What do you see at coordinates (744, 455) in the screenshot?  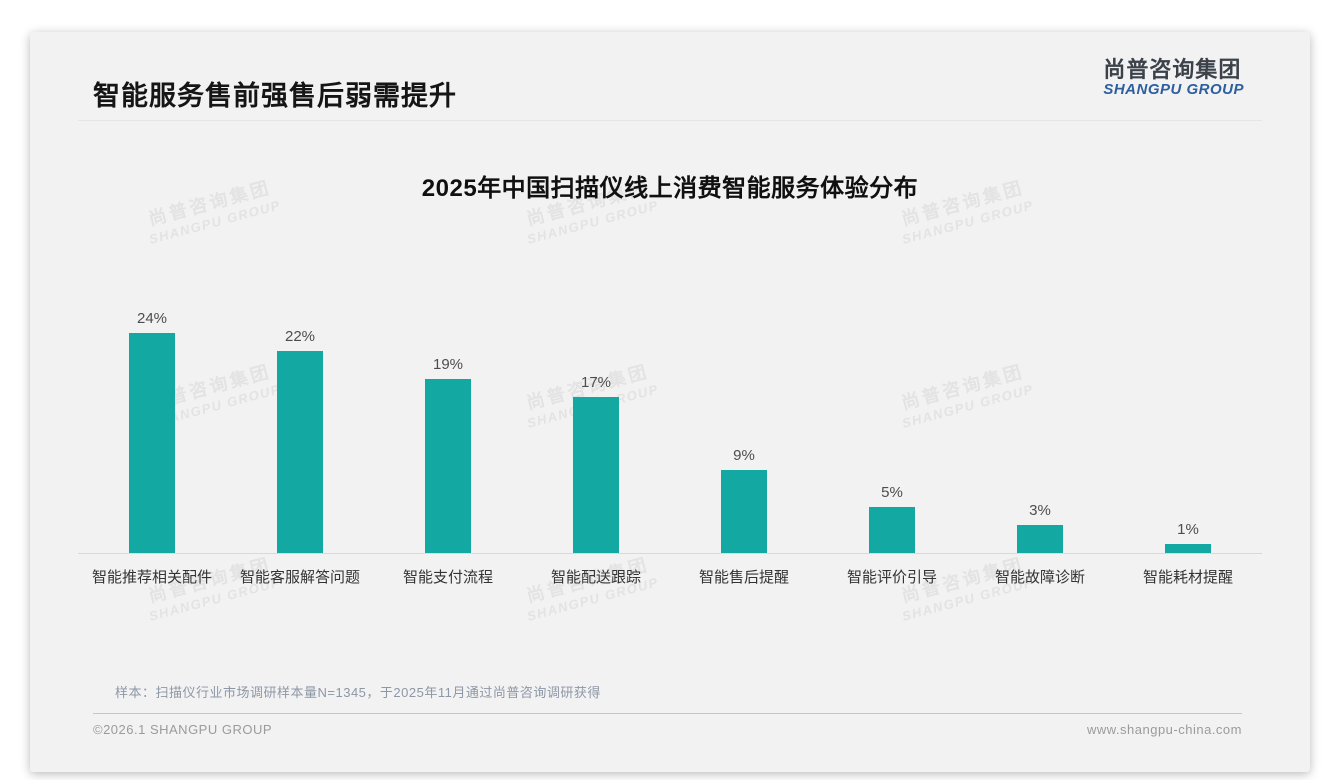 I see `bar-value-label: 9%` at bounding box center [744, 455].